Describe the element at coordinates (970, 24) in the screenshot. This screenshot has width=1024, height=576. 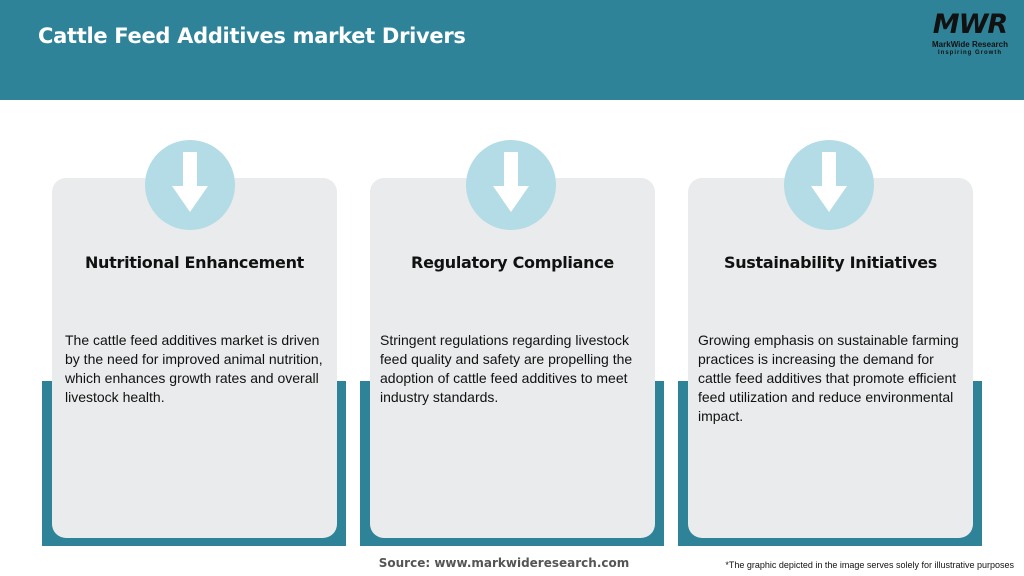
I see `logo-mark: MWR` at that location.